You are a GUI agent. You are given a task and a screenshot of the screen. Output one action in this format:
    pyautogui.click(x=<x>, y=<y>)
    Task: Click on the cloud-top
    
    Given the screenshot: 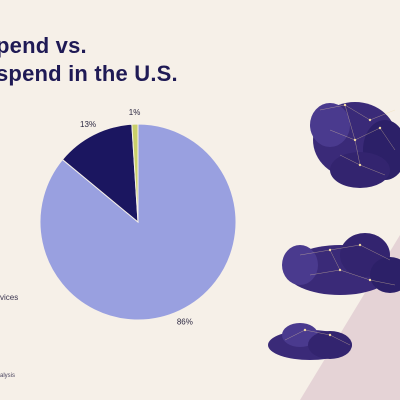 What is the action you would take?
    pyautogui.click(x=355, y=145)
    